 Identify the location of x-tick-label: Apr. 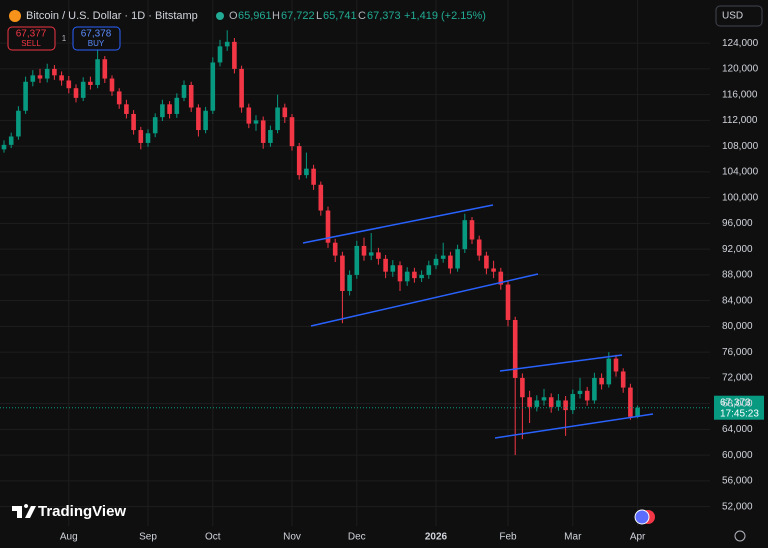
(638, 537).